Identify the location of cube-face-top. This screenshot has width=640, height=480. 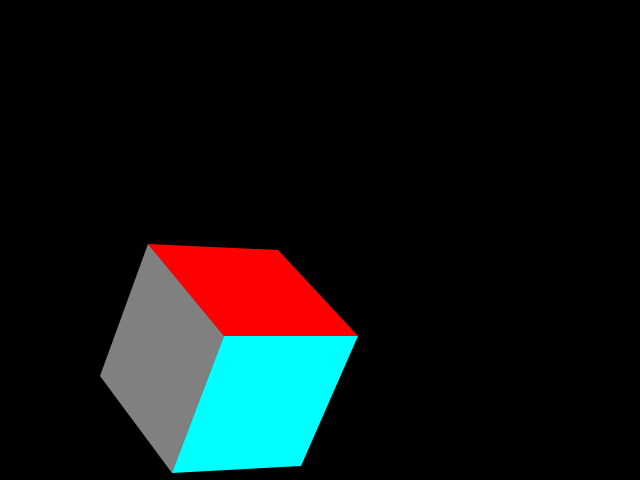
(253, 290).